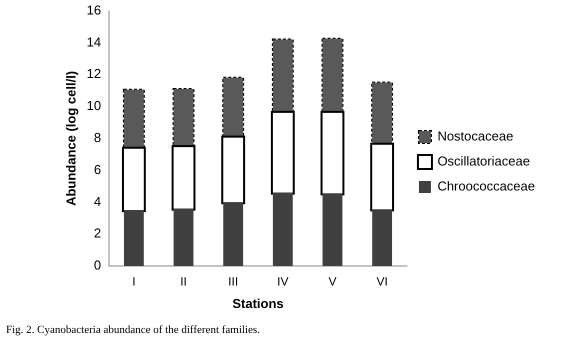 The width and height of the screenshot is (561, 357). What do you see at coordinates (98, 169) in the screenshot?
I see `y-tick-label: 6` at bounding box center [98, 169].